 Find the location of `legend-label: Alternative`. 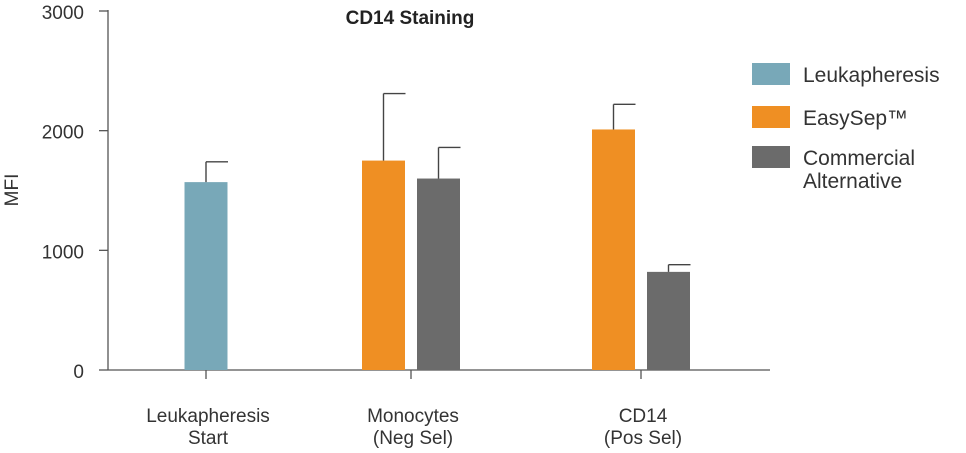

legend-label: Alternative is located at coordinates (852, 181).